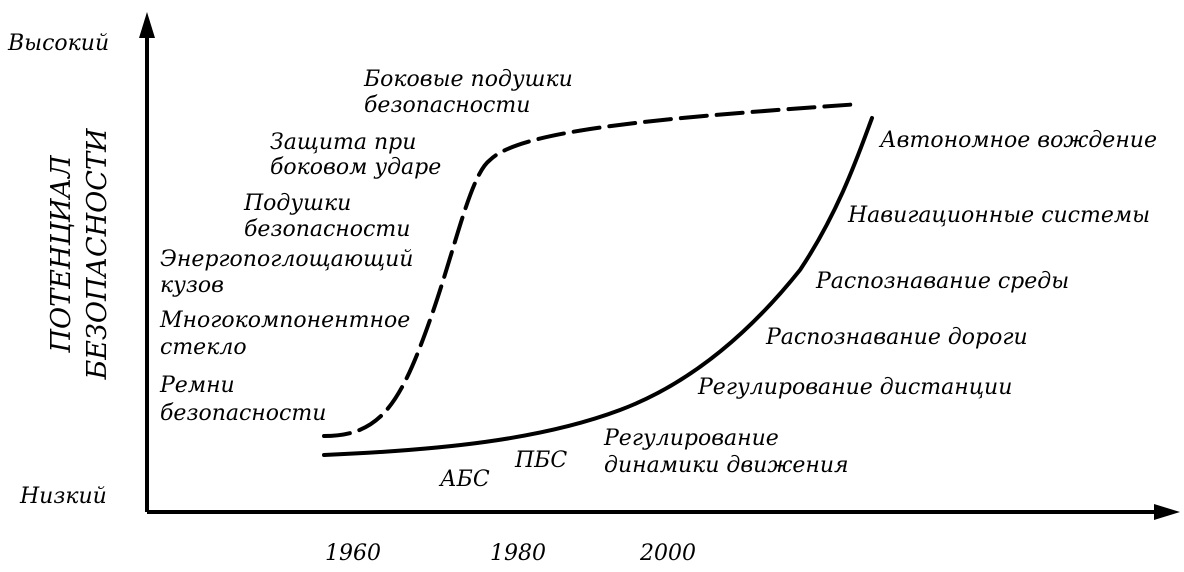 The image size is (1184, 572). I want to click on annotation-airbags: Подушки безопасности, so click(326, 216).